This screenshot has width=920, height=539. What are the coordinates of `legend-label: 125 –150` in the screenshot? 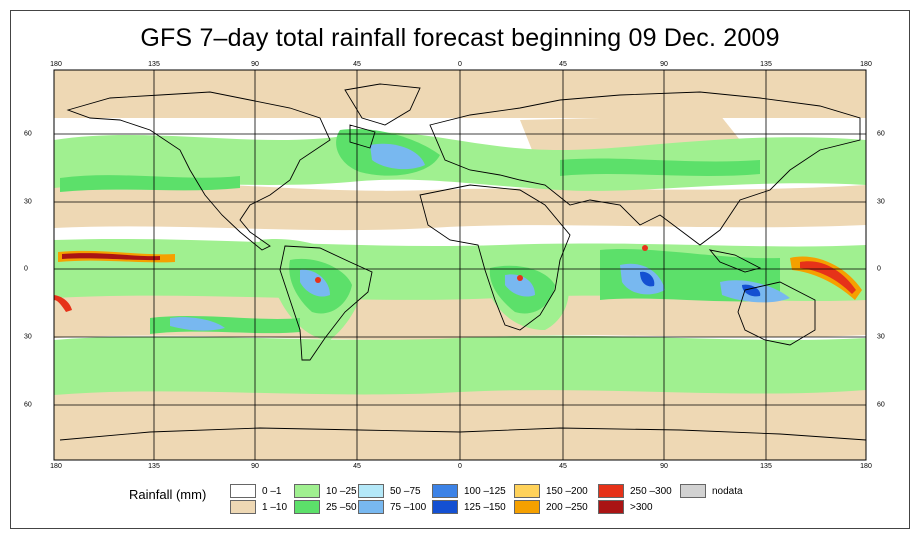 It's located at (485, 507).